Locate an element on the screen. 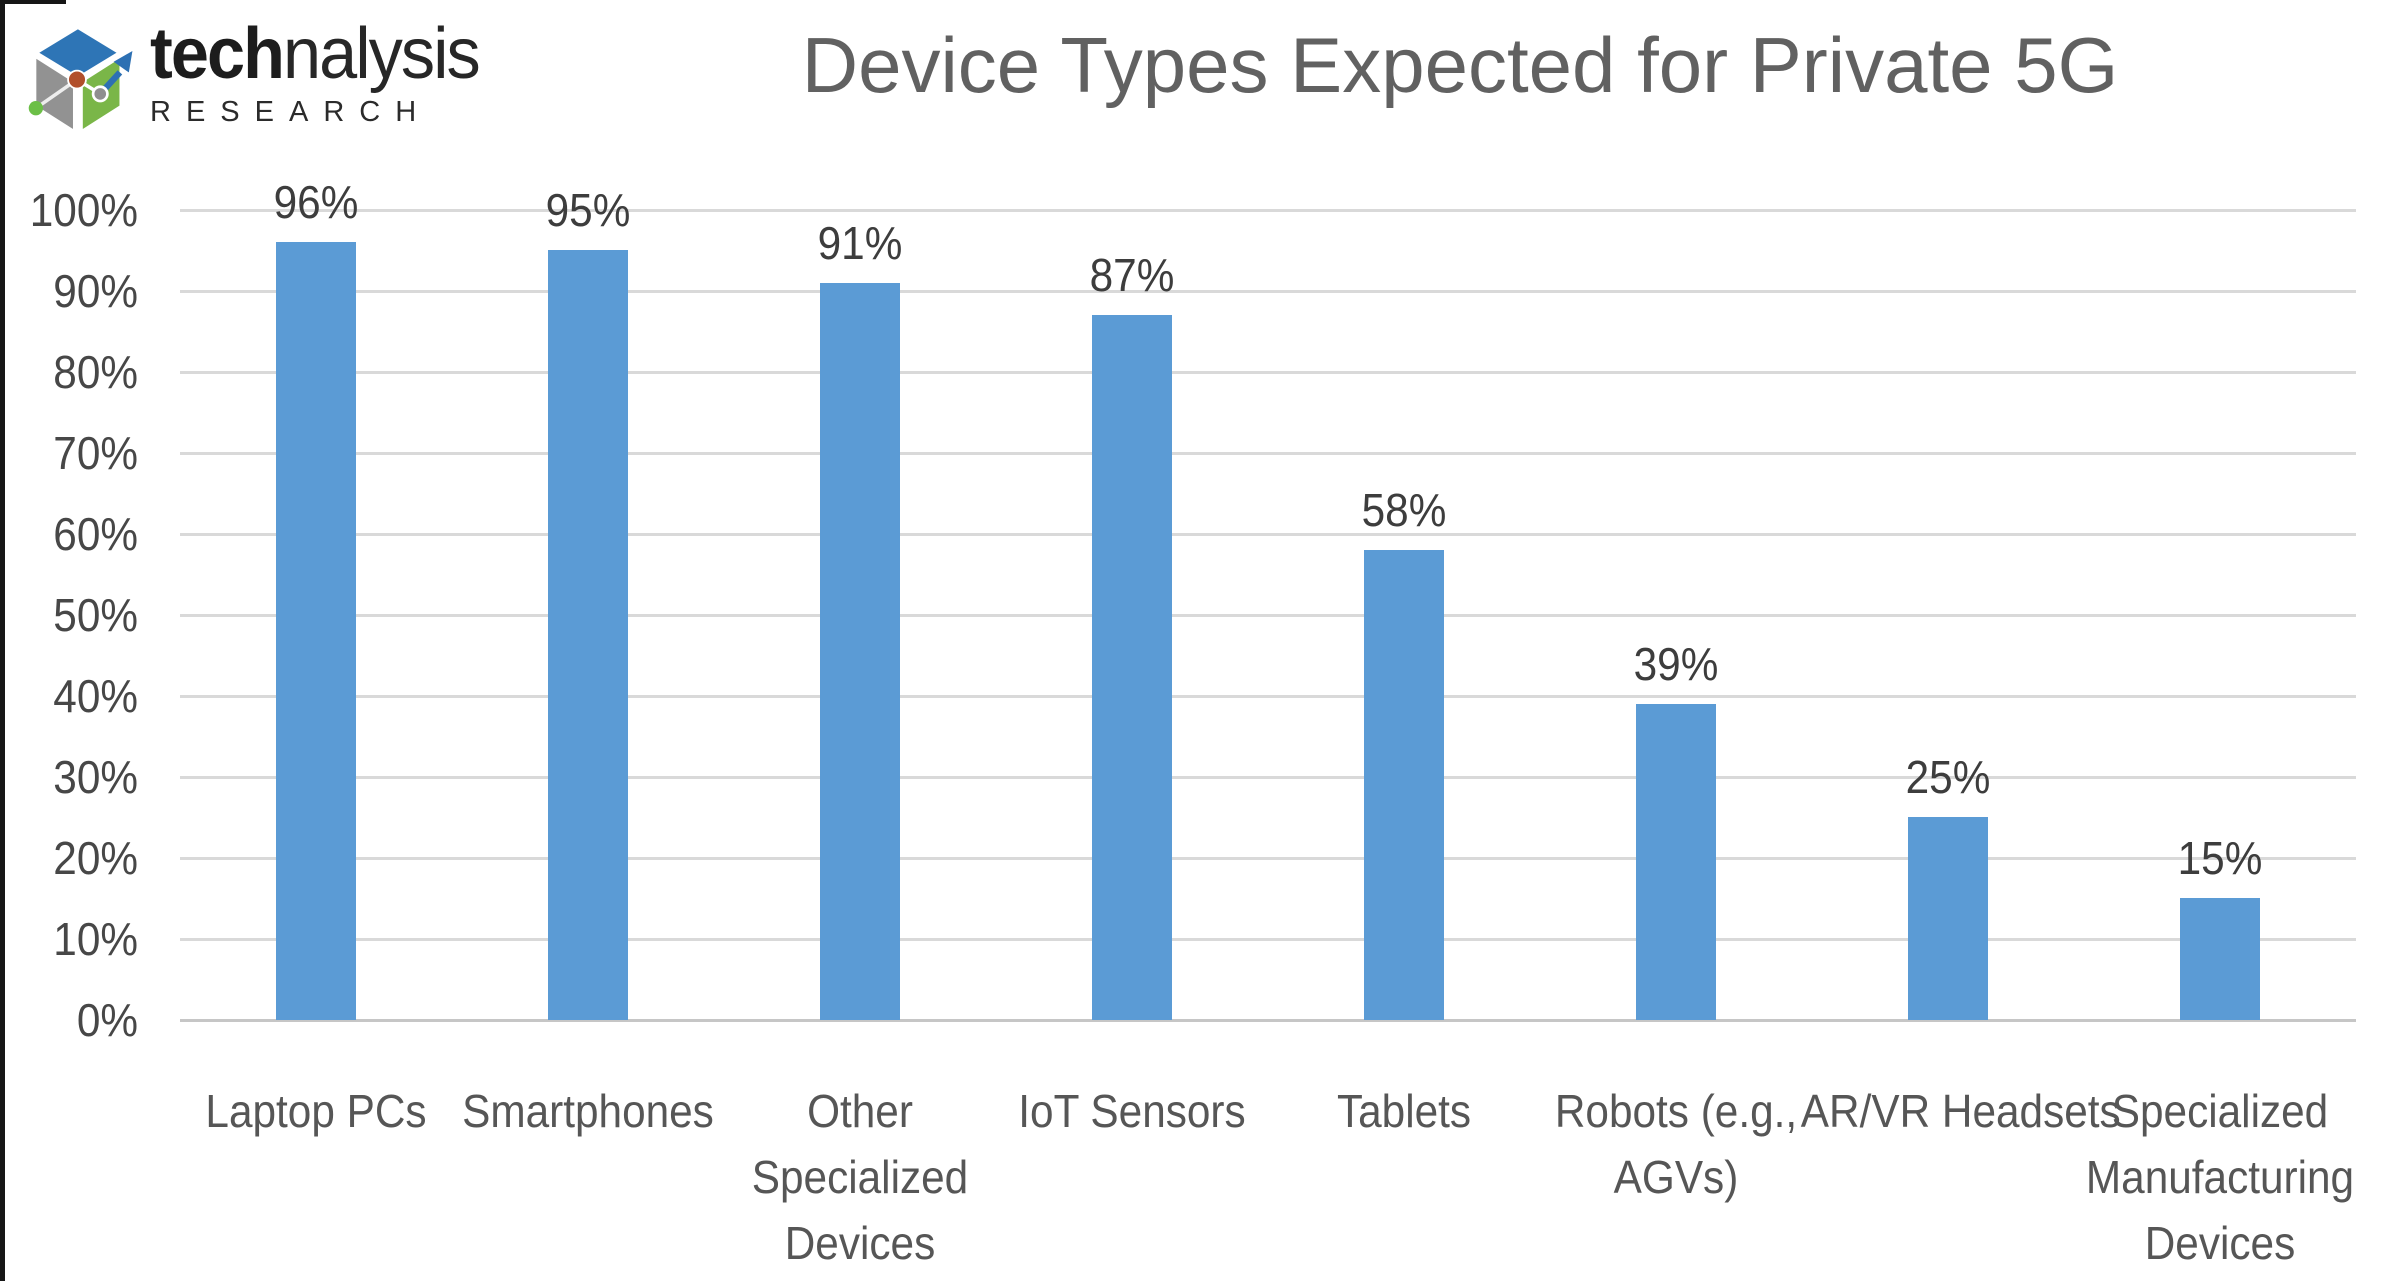  category-label-iot-sensors: IoT Sensors is located at coordinates (1132, 1111).